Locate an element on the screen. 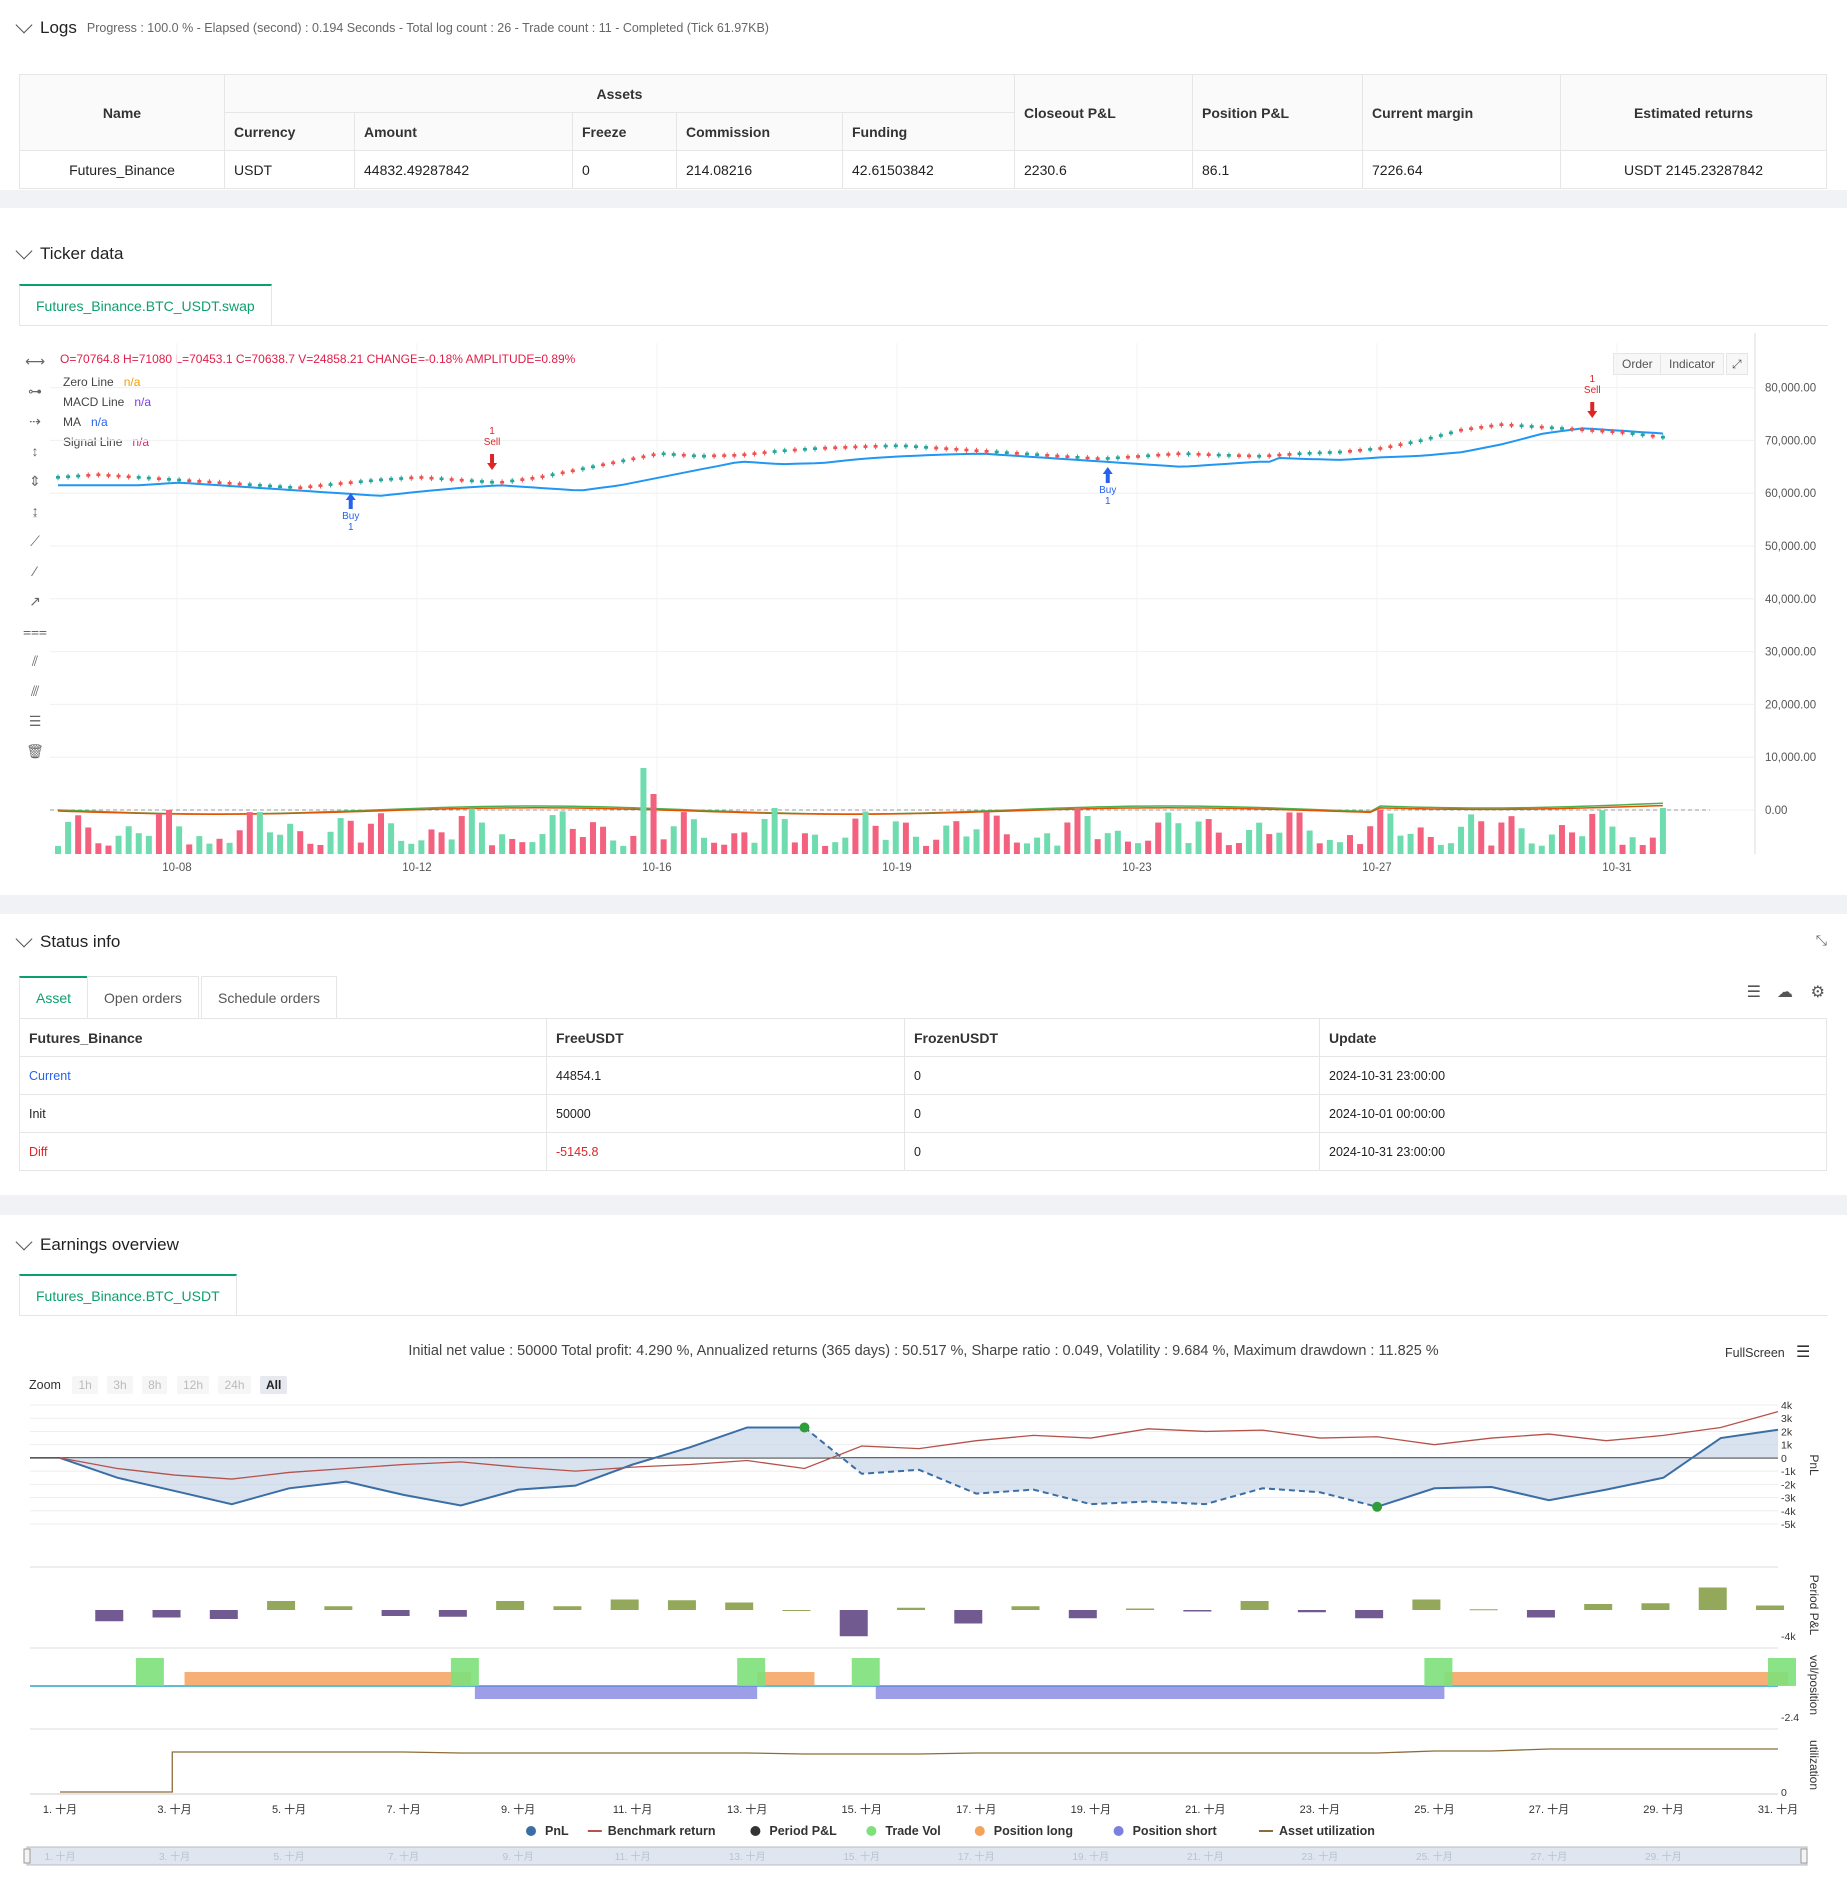 This screenshot has width=1847, height=1896. sell-arrow-icon is located at coordinates (492, 462).